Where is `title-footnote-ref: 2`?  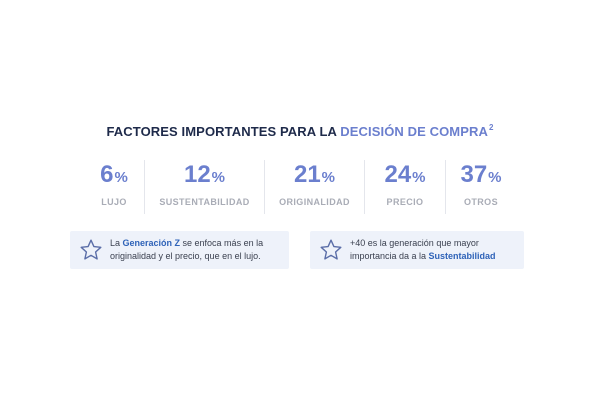 title-footnote-ref: 2 is located at coordinates (491, 127).